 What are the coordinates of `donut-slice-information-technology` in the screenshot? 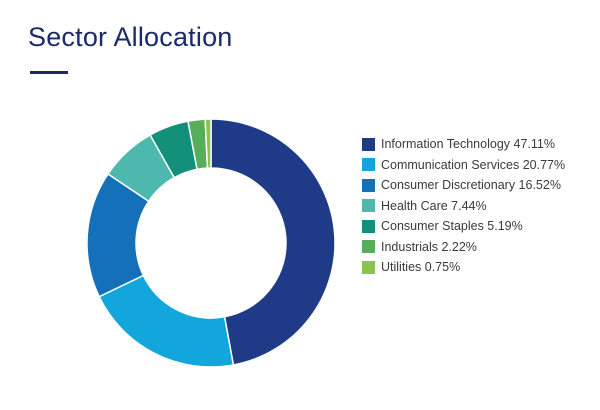 It's located at (273, 242).